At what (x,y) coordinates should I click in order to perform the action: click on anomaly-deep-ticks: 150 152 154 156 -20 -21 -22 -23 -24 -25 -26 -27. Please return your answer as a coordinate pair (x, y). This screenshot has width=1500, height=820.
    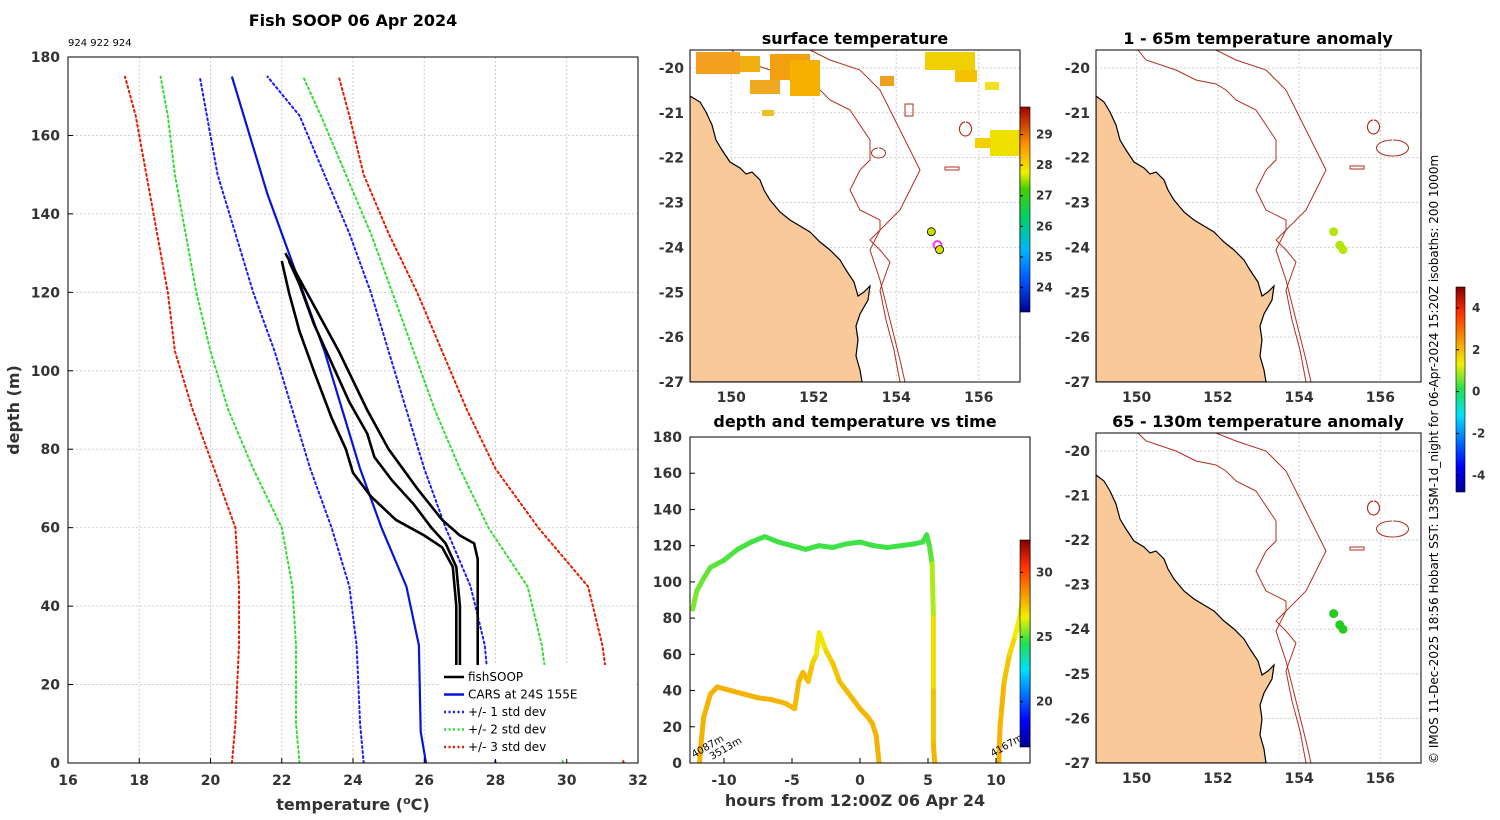
    Looking at the image, I should click on (1230, 615).